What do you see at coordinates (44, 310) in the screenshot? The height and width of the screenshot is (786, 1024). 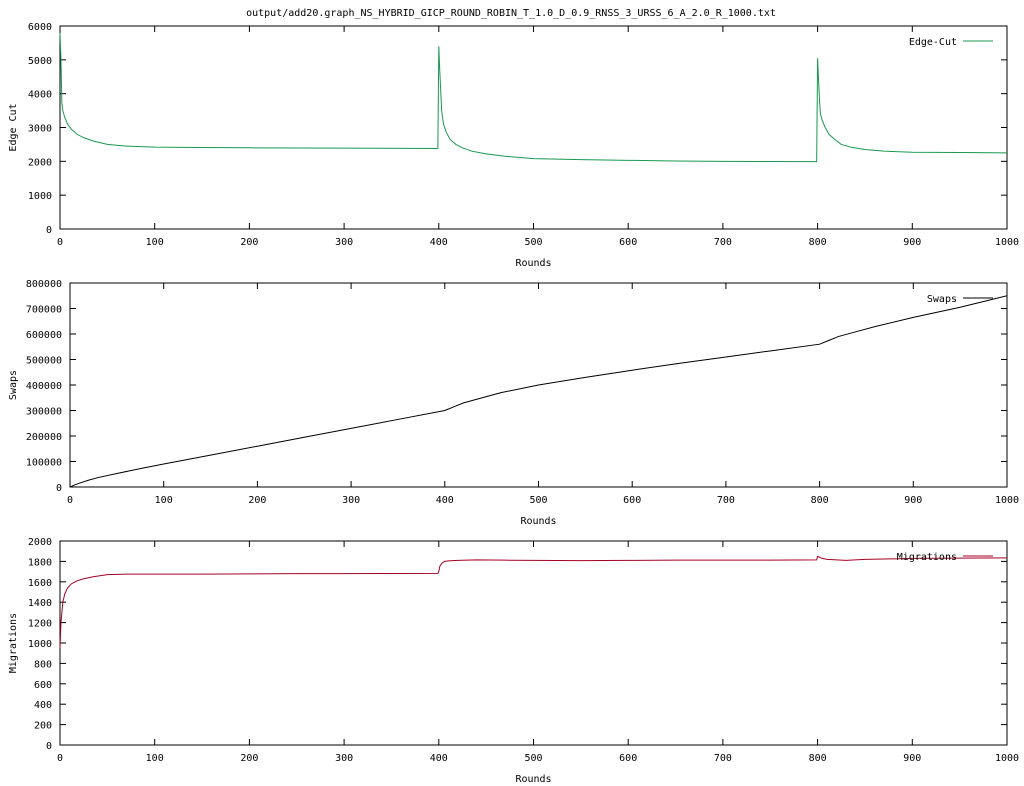 I see `y-tick-label: 700000` at bounding box center [44, 310].